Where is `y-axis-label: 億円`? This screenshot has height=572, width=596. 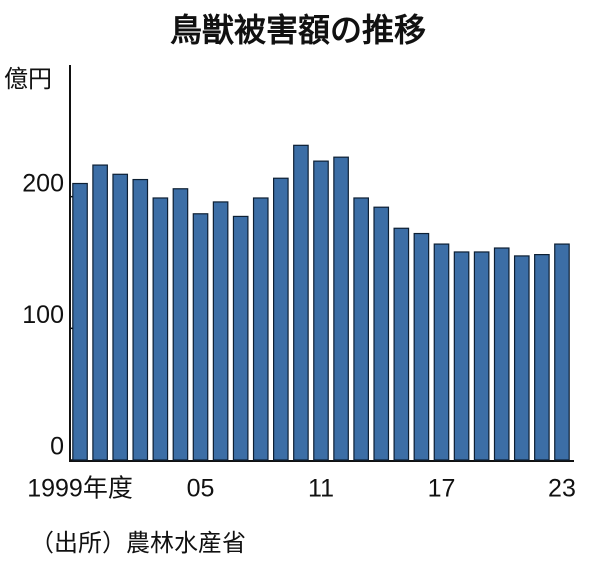 y-axis-label: 億円 is located at coordinates (28, 79).